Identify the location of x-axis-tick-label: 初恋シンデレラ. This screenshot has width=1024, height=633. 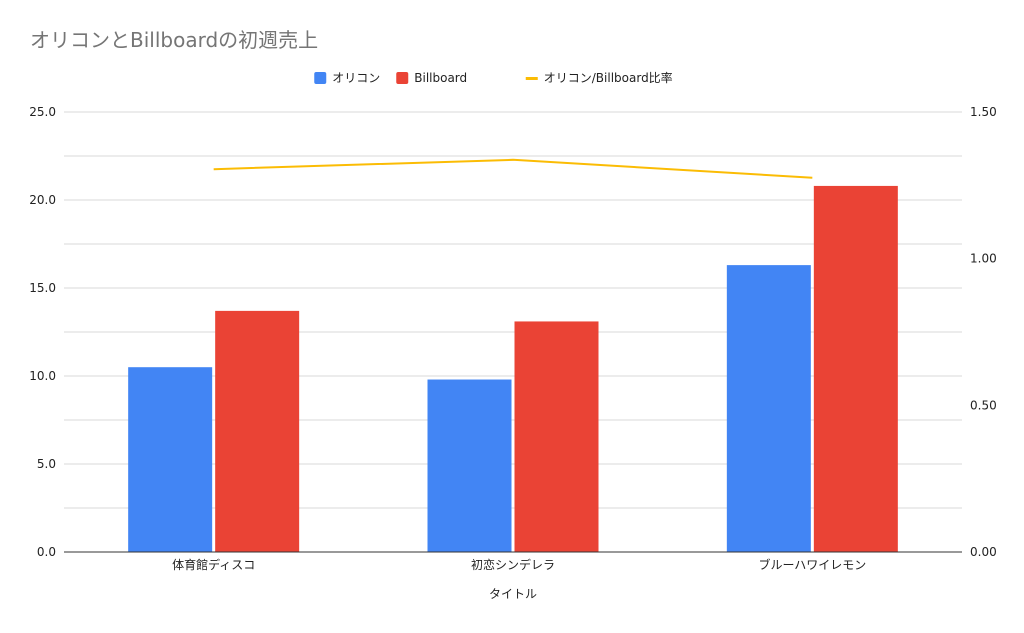
(513, 564).